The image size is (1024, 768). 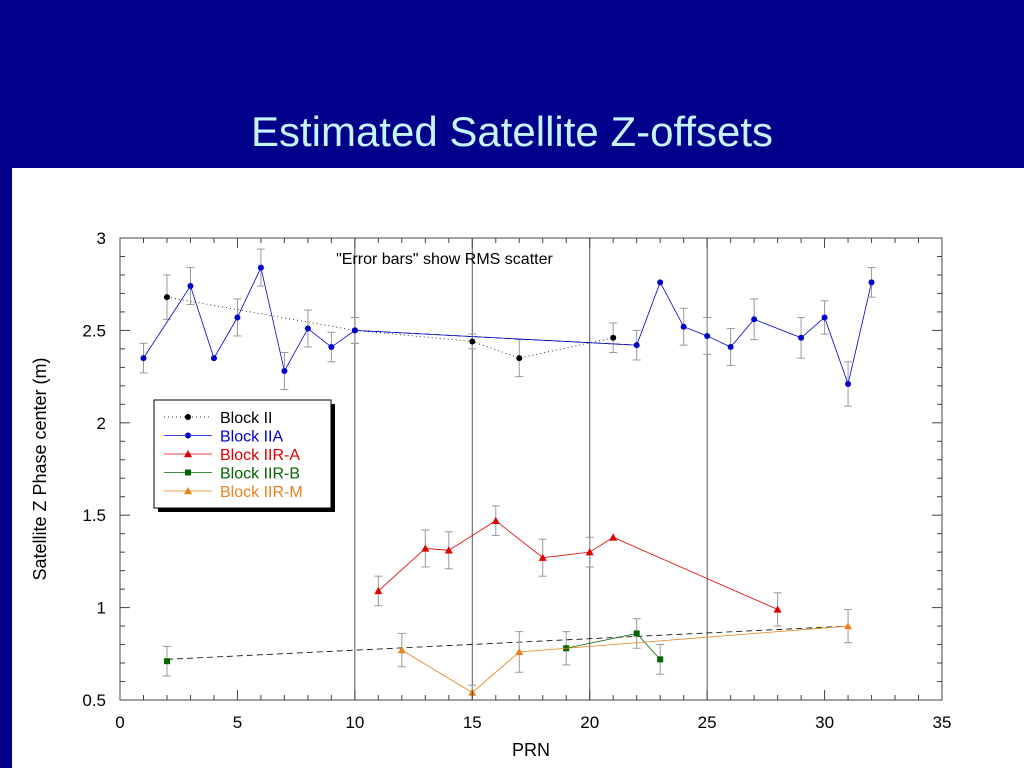 I want to click on series-block-iir-b, so click(x=613, y=646).